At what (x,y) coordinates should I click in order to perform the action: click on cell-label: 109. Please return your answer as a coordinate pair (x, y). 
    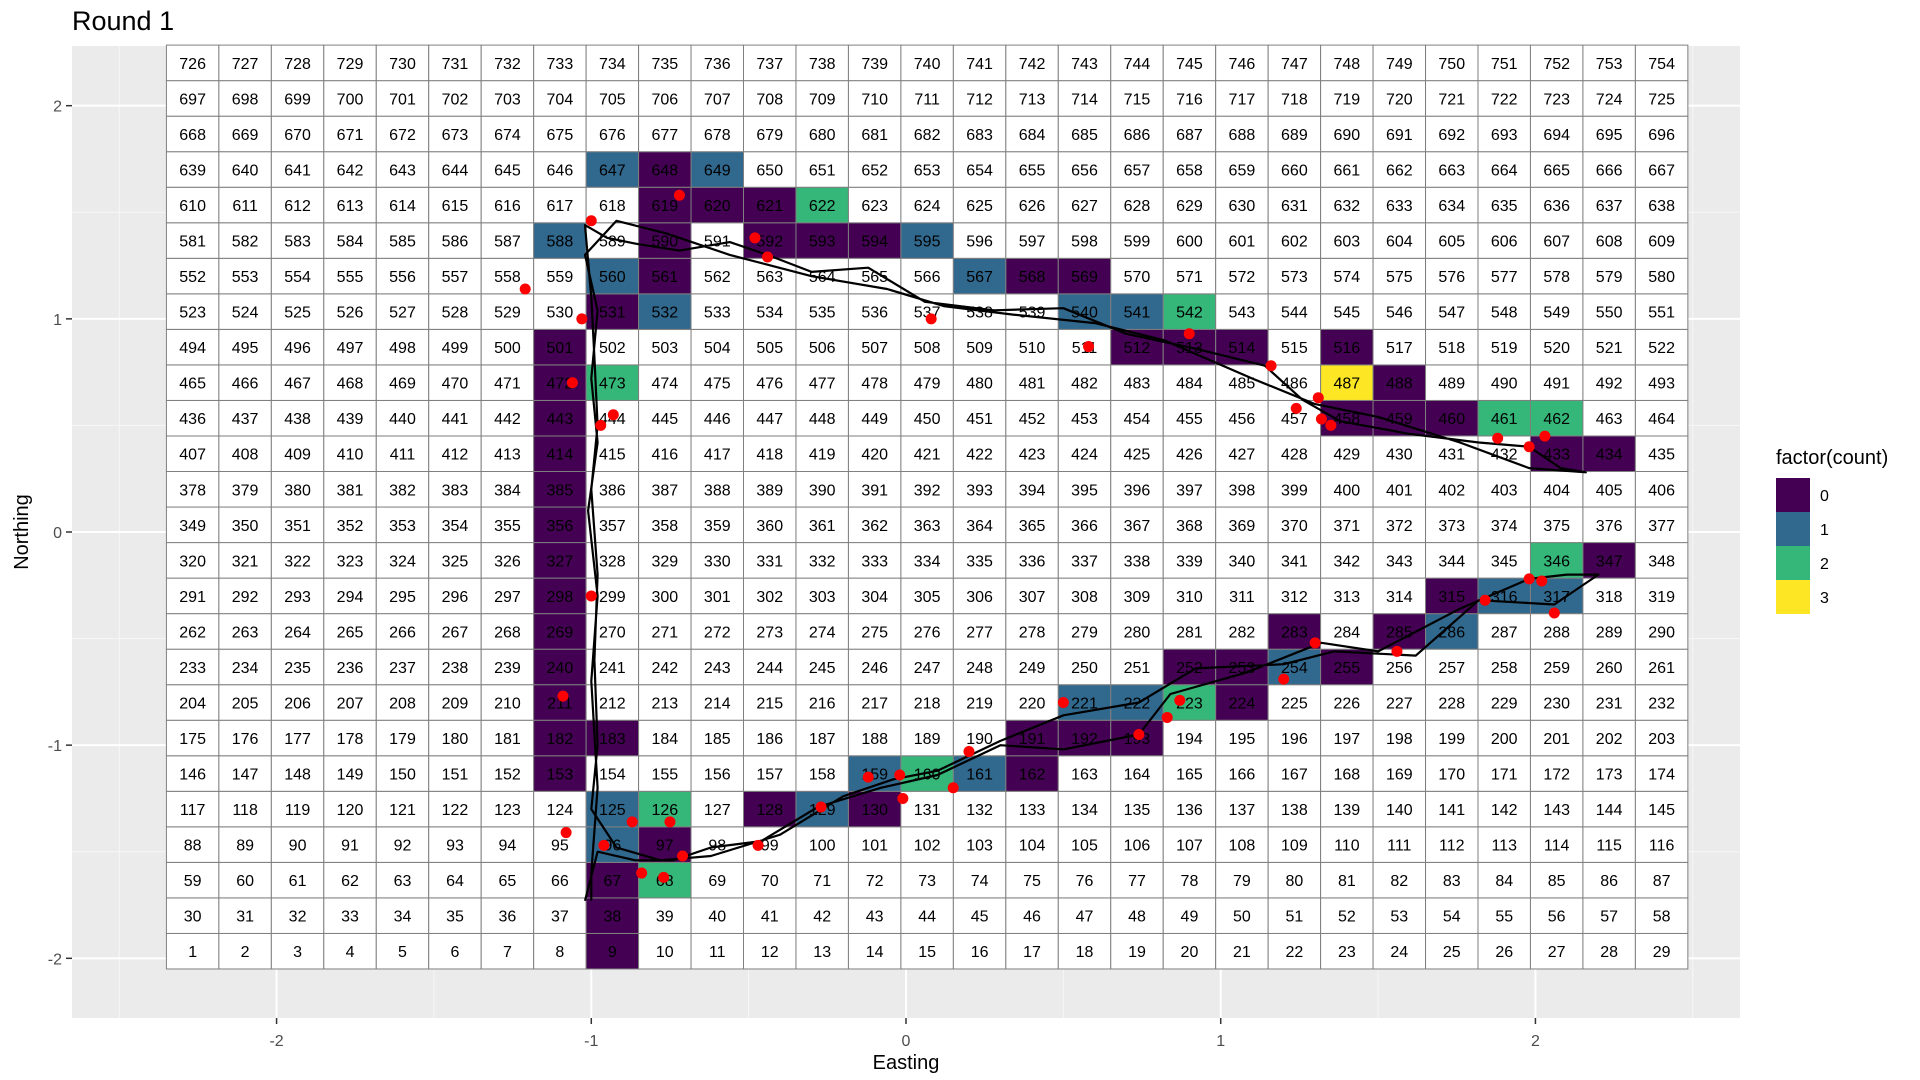
    Looking at the image, I should click on (1294, 846).